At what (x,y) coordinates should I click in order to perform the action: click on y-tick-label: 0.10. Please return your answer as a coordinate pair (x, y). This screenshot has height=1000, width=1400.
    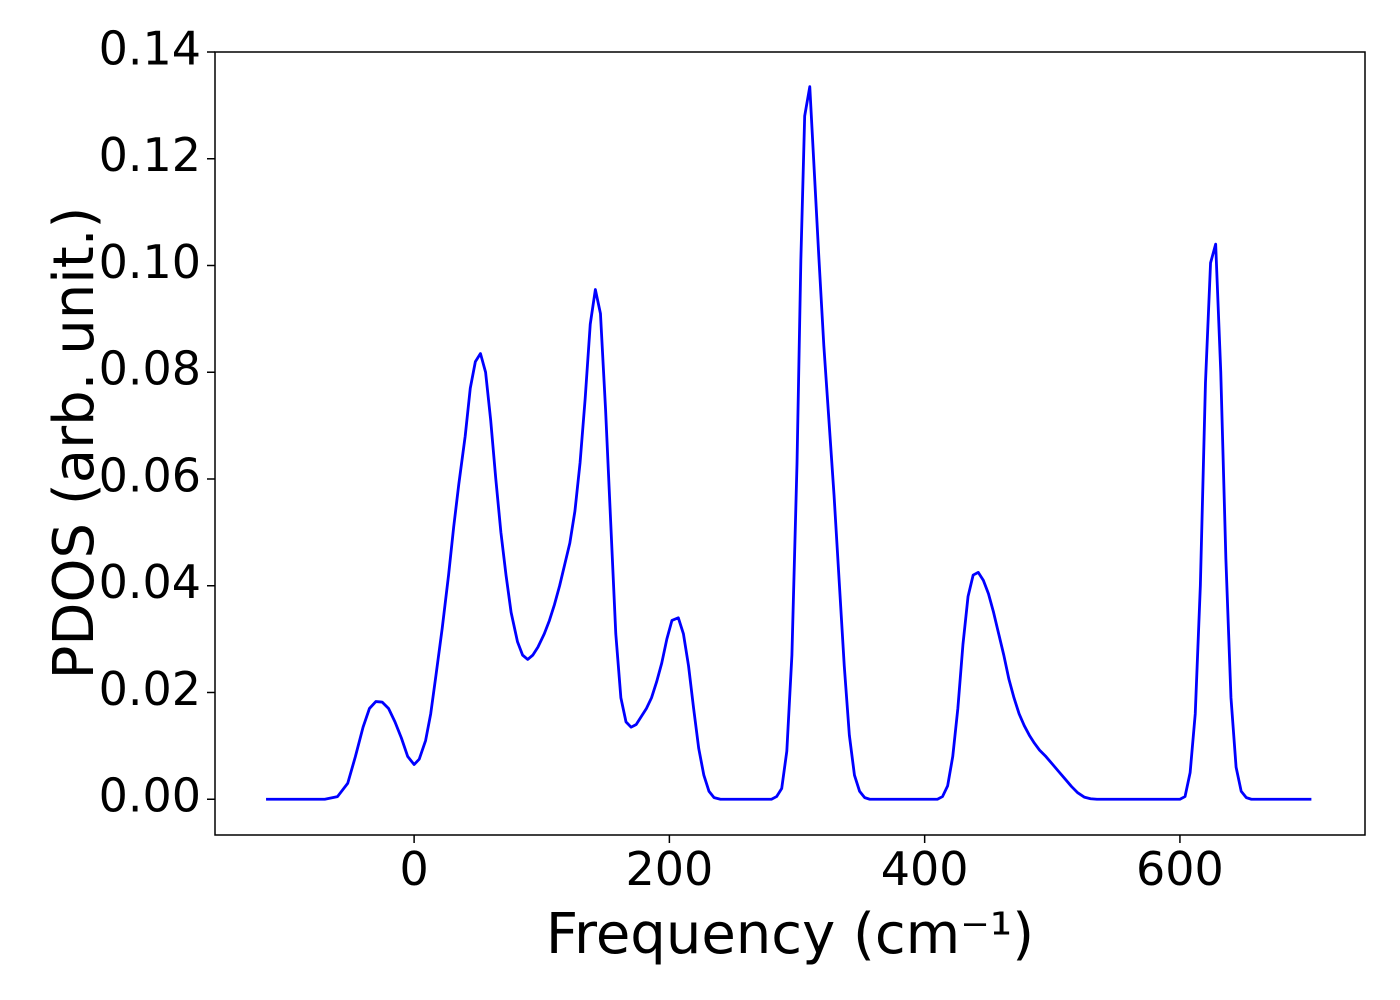
    Looking at the image, I should click on (150, 262).